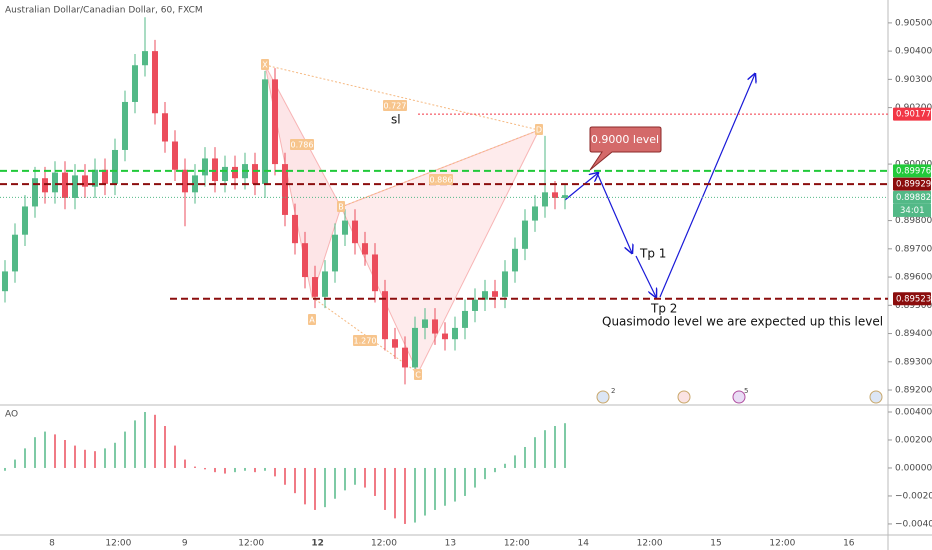  I want to click on y-tick-label: 0.00400, so click(913, 412).